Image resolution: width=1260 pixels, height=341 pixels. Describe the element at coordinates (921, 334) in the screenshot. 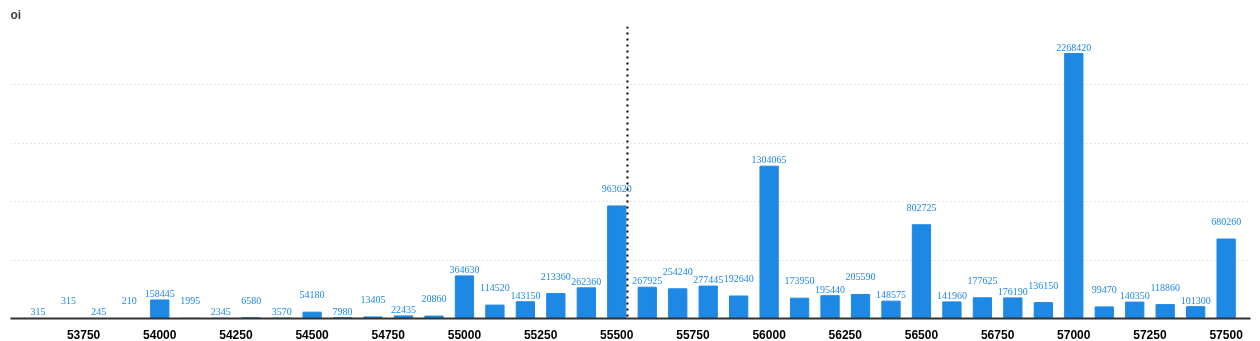

I see `x-tick-label: 56500` at that location.